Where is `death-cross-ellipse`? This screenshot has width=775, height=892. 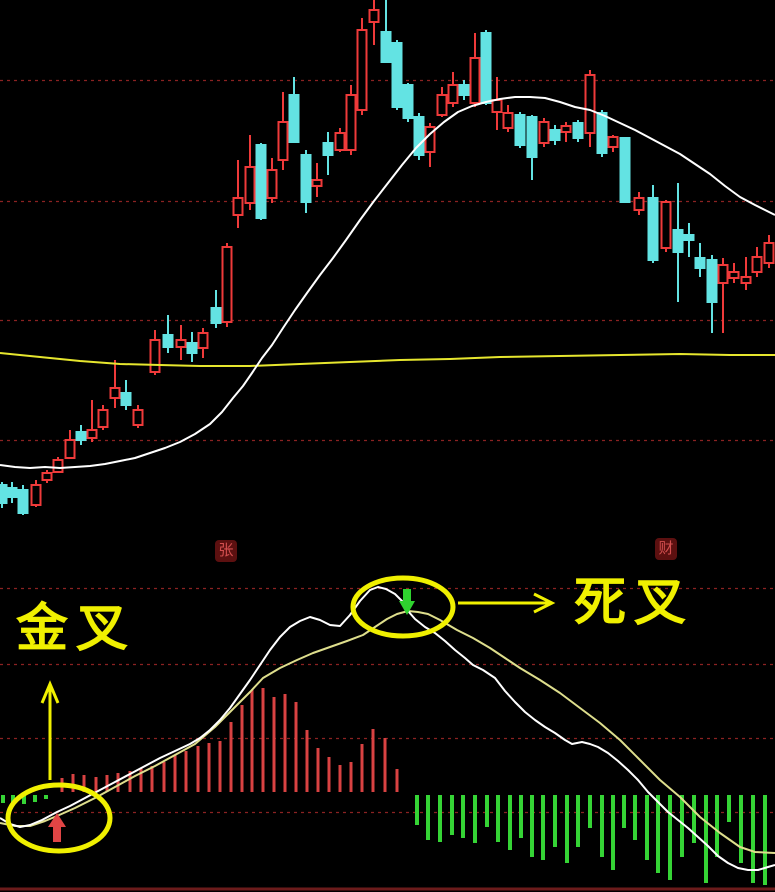 death-cross-ellipse is located at coordinates (403, 607).